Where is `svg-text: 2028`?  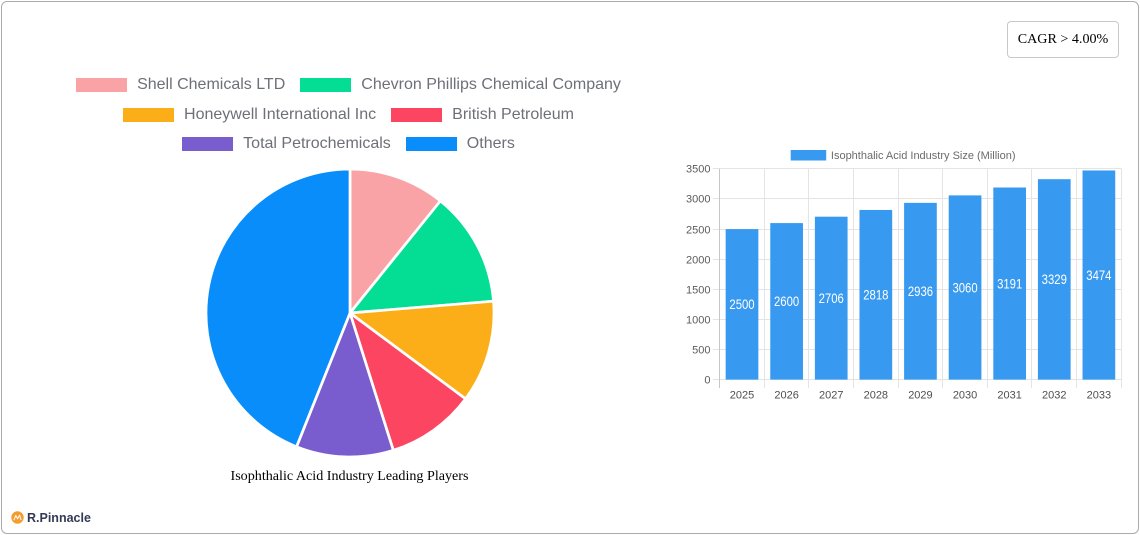
svg-text: 2028 is located at coordinates (876, 396).